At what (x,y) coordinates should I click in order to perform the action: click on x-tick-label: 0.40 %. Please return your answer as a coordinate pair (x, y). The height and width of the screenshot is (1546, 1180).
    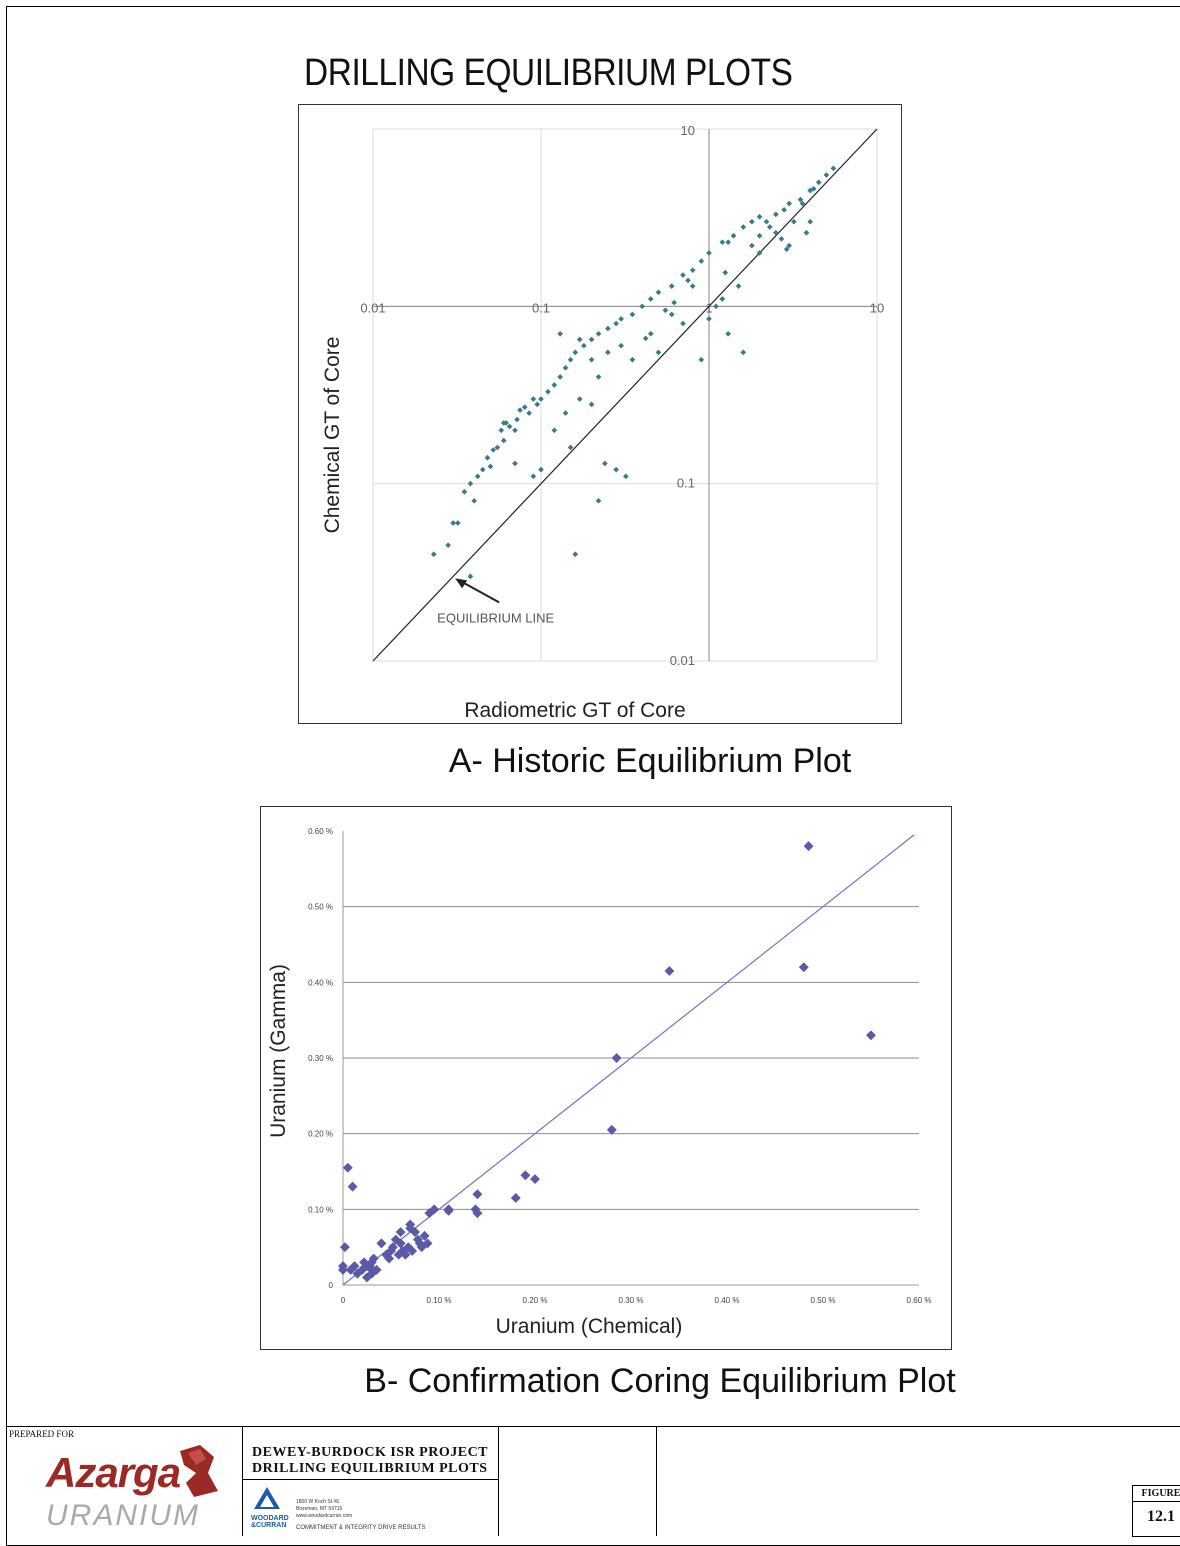
    Looking at the image, I should click on (727, 1300).